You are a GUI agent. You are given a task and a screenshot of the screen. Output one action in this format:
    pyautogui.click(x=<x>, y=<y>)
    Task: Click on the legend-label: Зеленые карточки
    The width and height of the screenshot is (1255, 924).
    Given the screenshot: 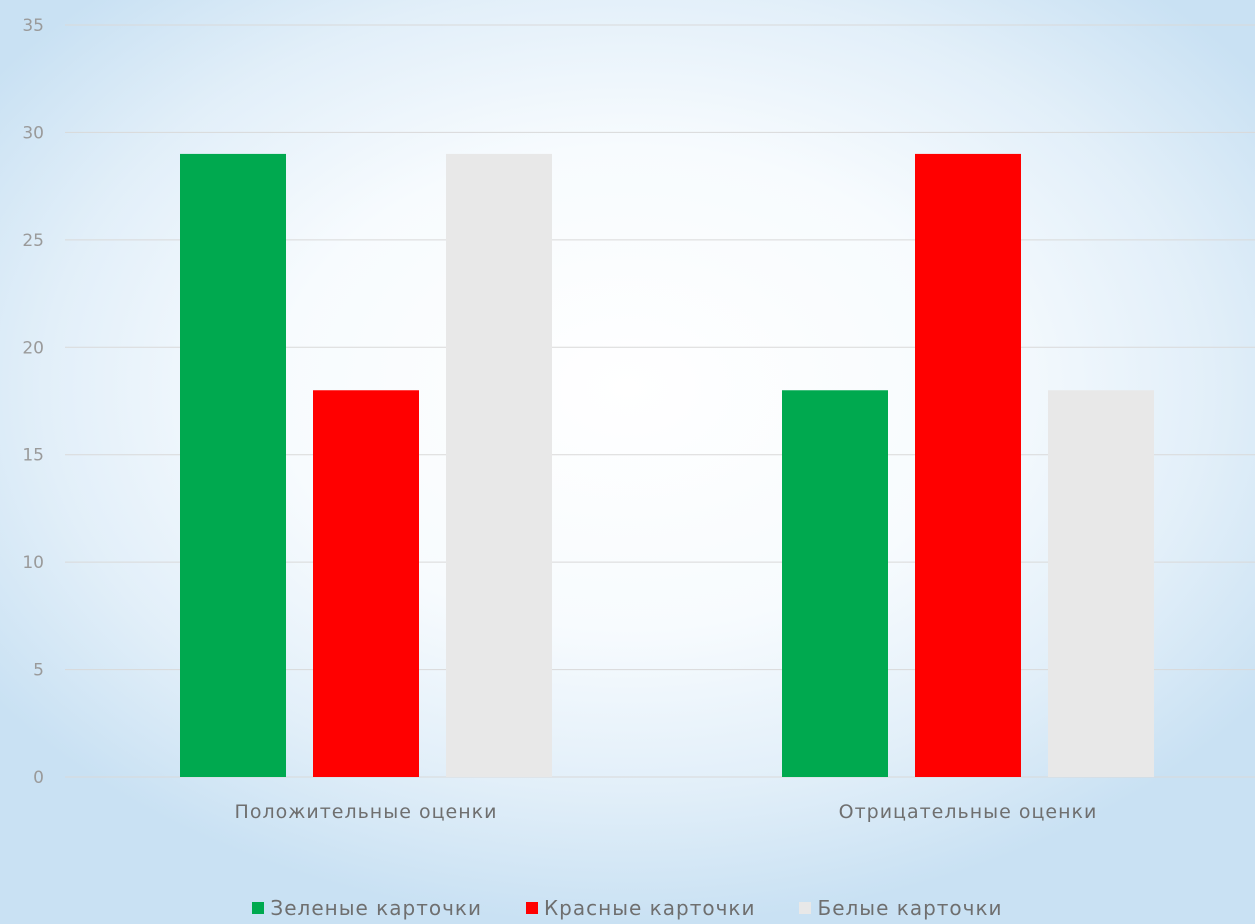 What is the action you would take?
    pyautogui.click(x=376, y=908)
    